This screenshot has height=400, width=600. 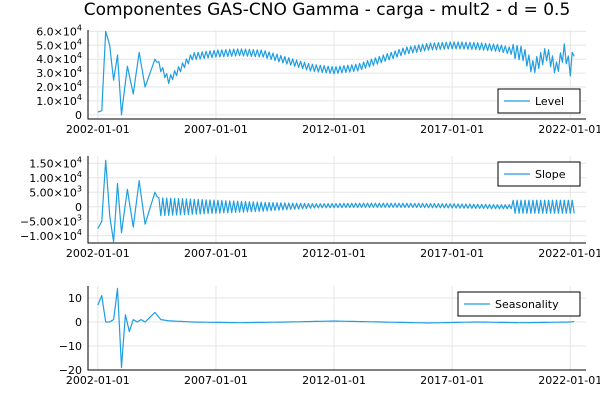 I want to click on legend: Seasonality, so click(x=519, y=304).